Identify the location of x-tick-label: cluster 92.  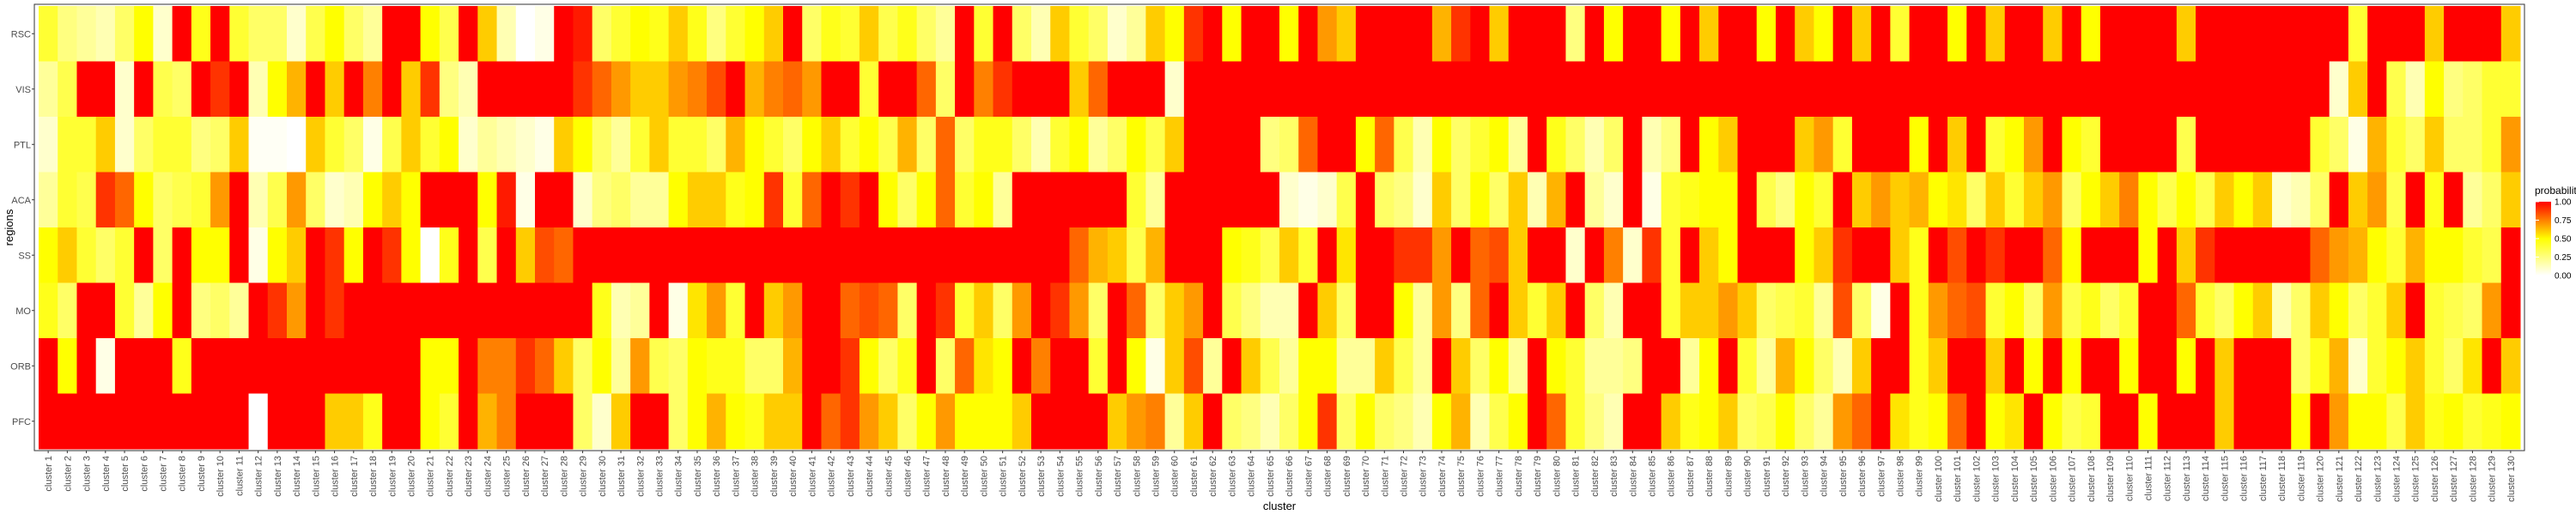
(1786, 476).